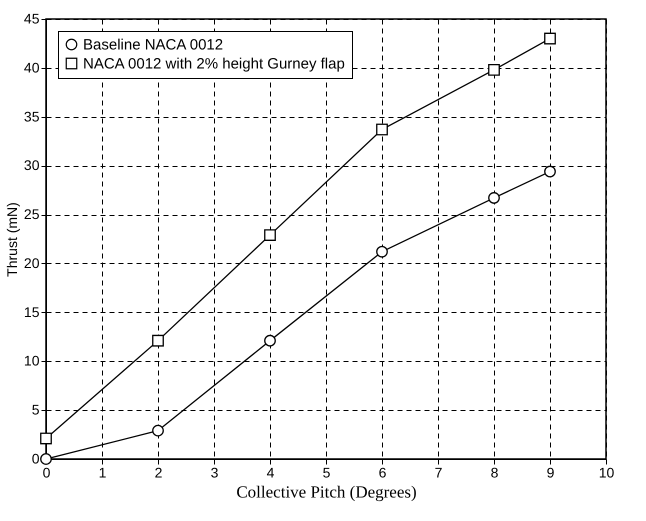 This screenshot has height=521, width=646. Describe the element at coordinates (158, 472) in the screenshot. I see `x-tick-label: 2` at that location.